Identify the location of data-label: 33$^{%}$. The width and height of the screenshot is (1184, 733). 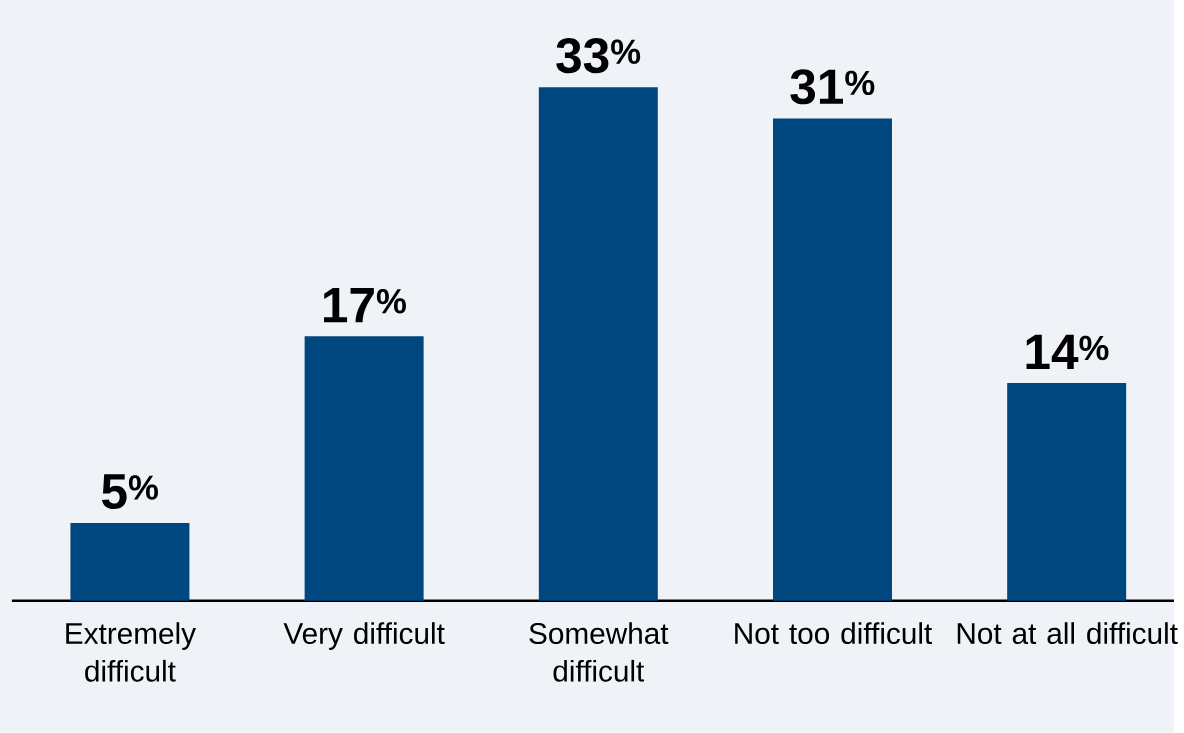
(598, 56).